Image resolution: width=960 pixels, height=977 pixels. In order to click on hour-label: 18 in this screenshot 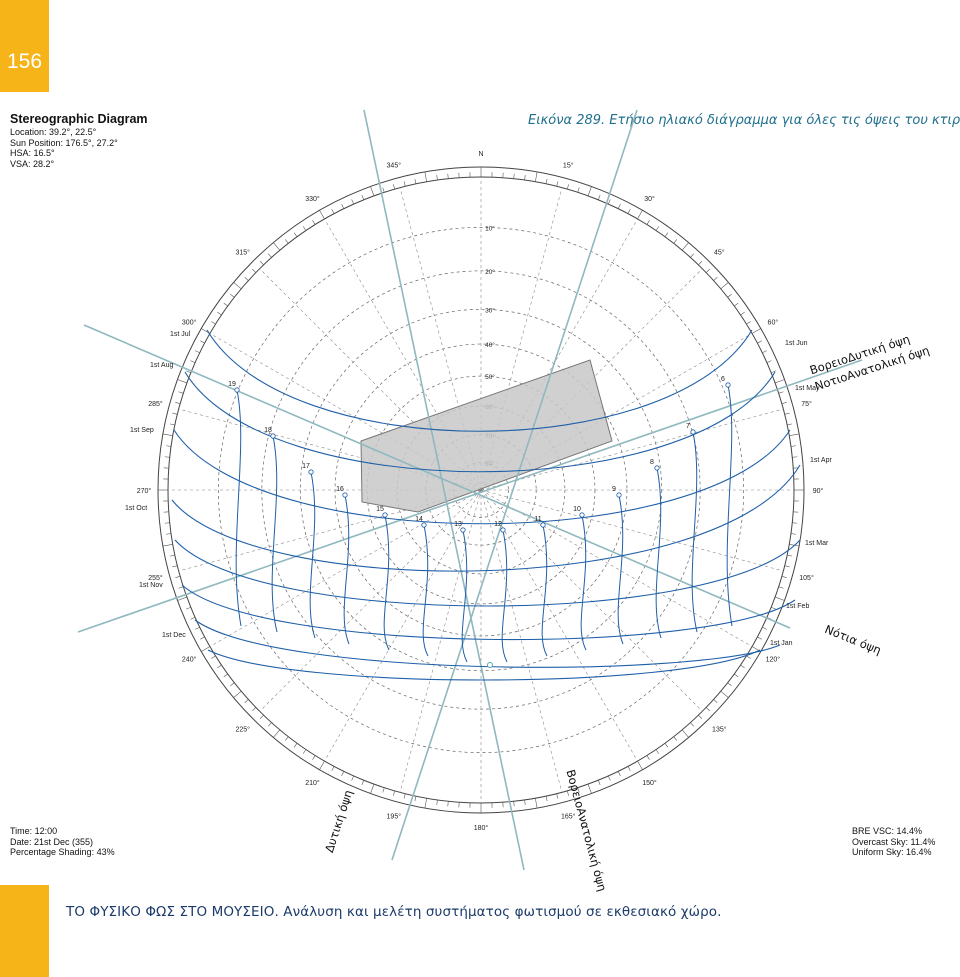, I will do `click(268, 430)`.